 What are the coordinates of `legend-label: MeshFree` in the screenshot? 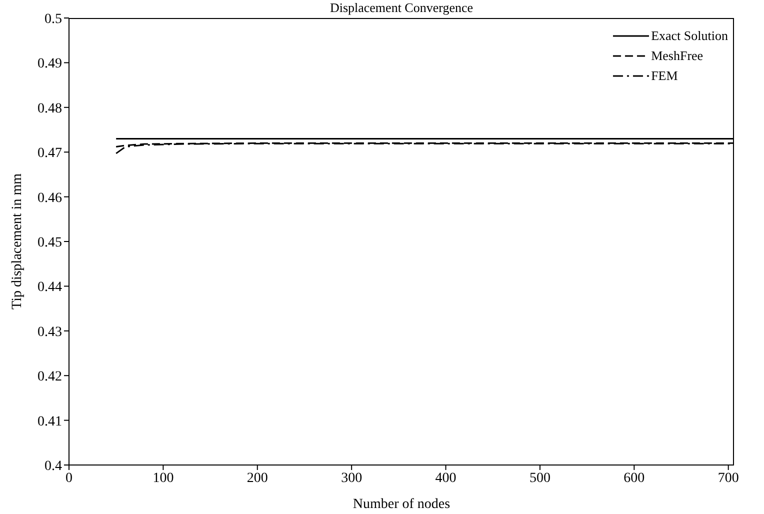 It's located at (677, 56).